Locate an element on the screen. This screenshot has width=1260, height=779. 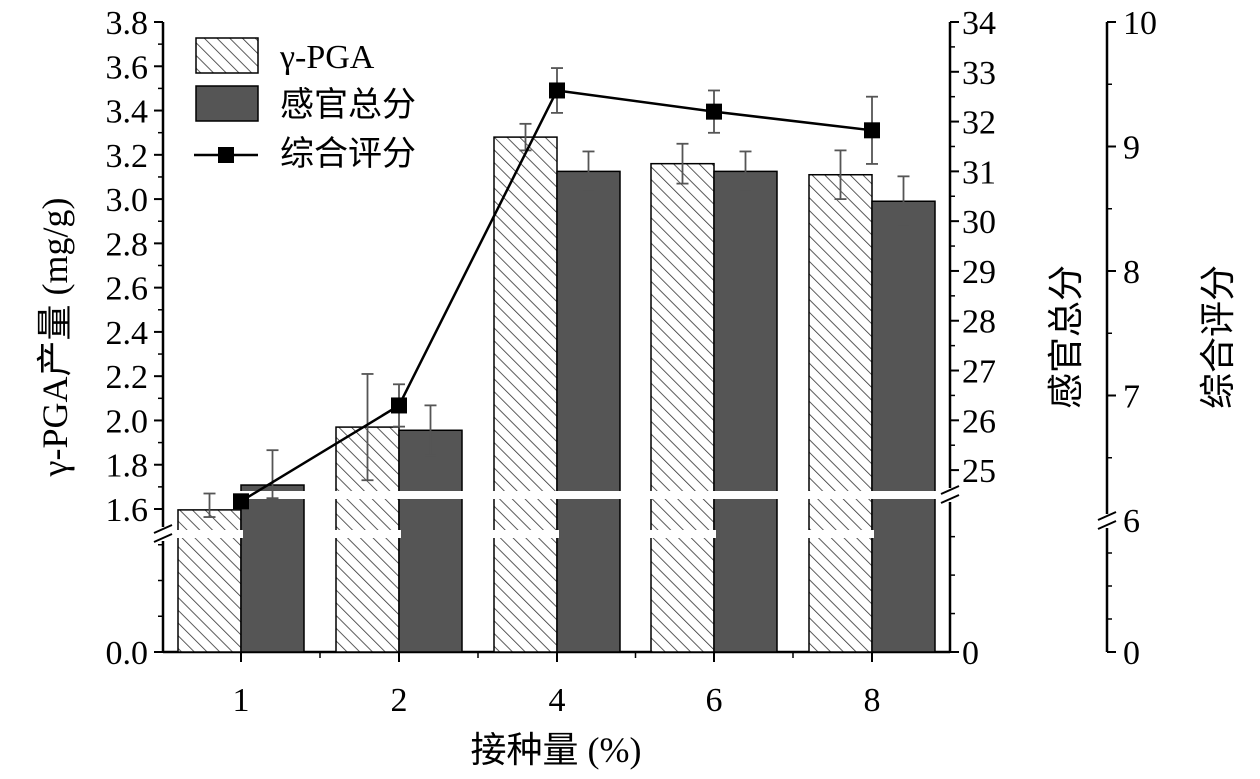
left-tick-label: 1.6 is located at coordinates (127, 510).